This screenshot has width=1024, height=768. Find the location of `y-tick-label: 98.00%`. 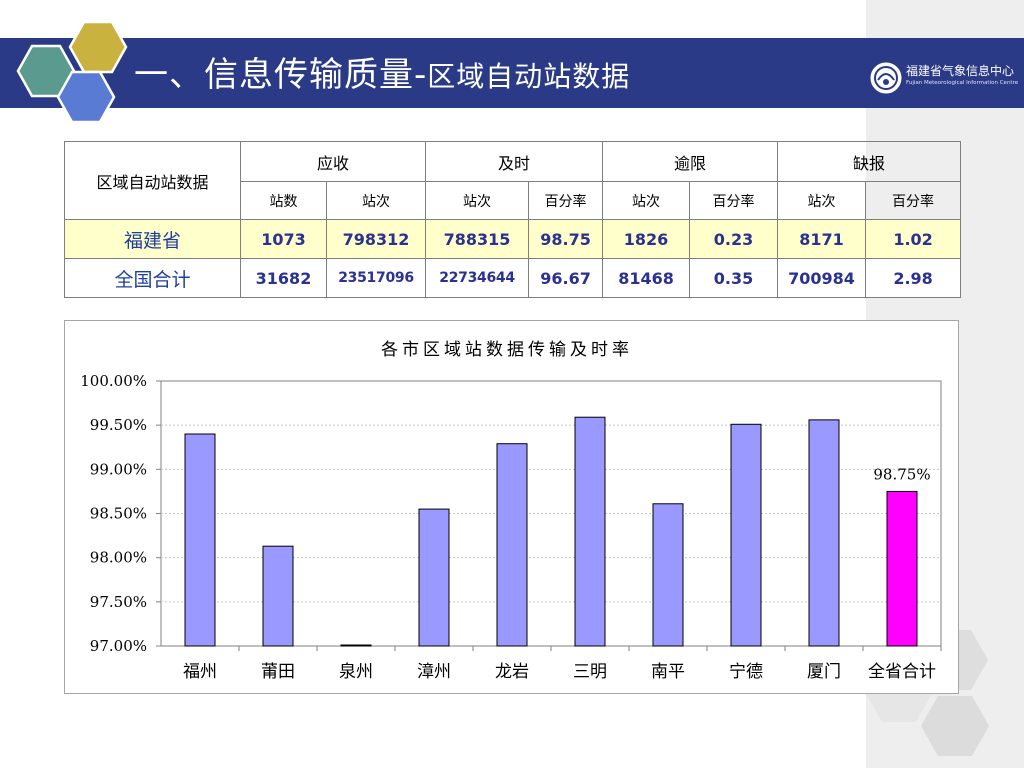

y-tick-label: 98.00% is located at coordinates (118, 558).